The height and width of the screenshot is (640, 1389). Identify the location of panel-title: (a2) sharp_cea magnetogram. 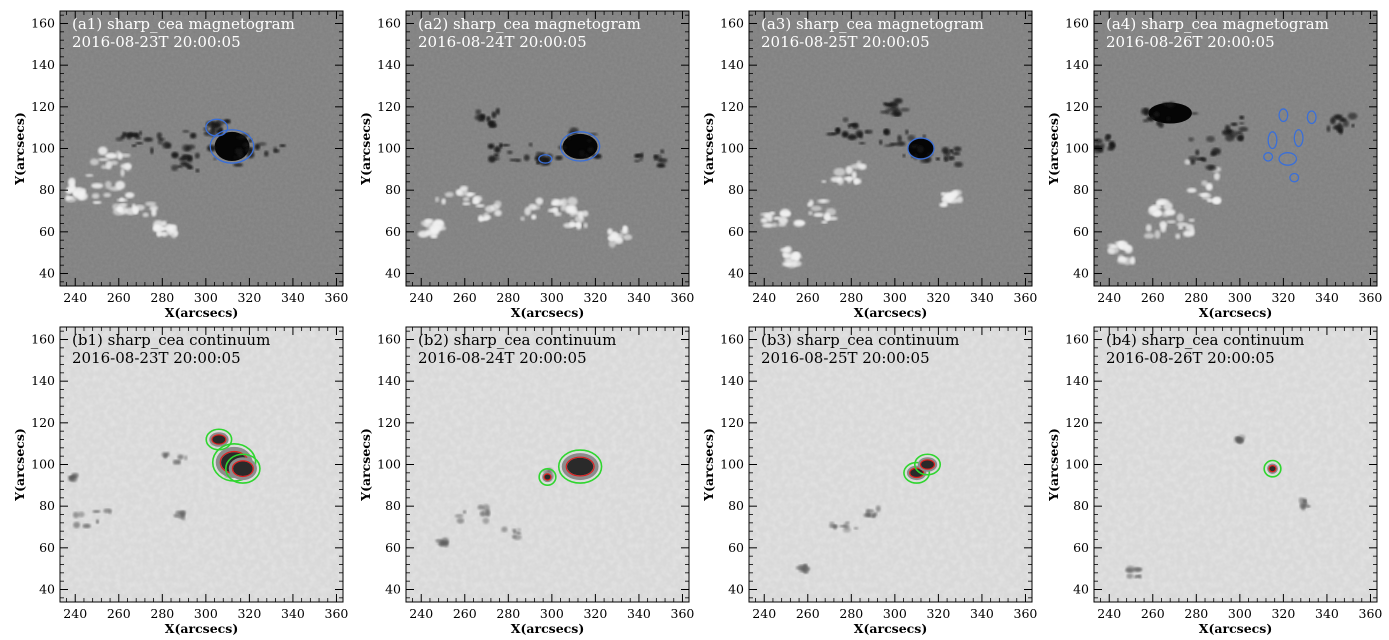
(529, 24).